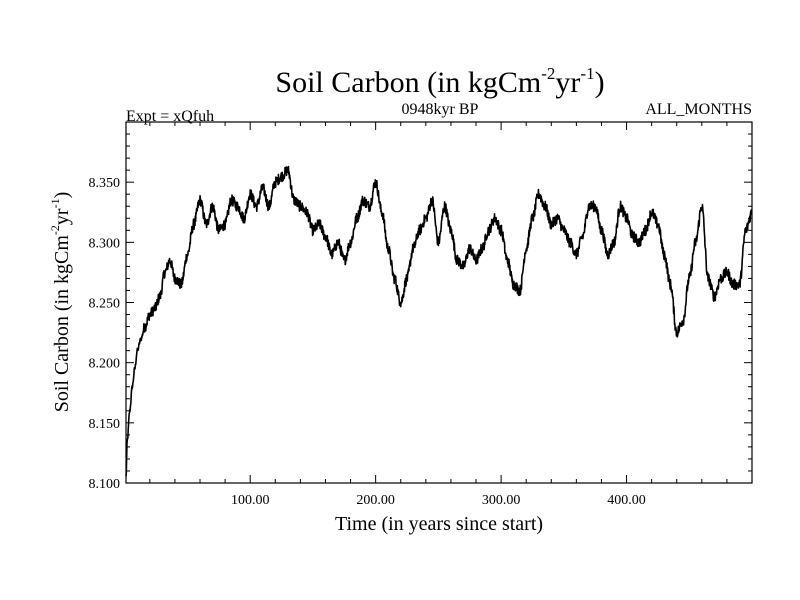  What do you see at coordinates (250, 500) in the screenshot?
I see `x-tick-label: 100.00` at bounding box center [250, 500].